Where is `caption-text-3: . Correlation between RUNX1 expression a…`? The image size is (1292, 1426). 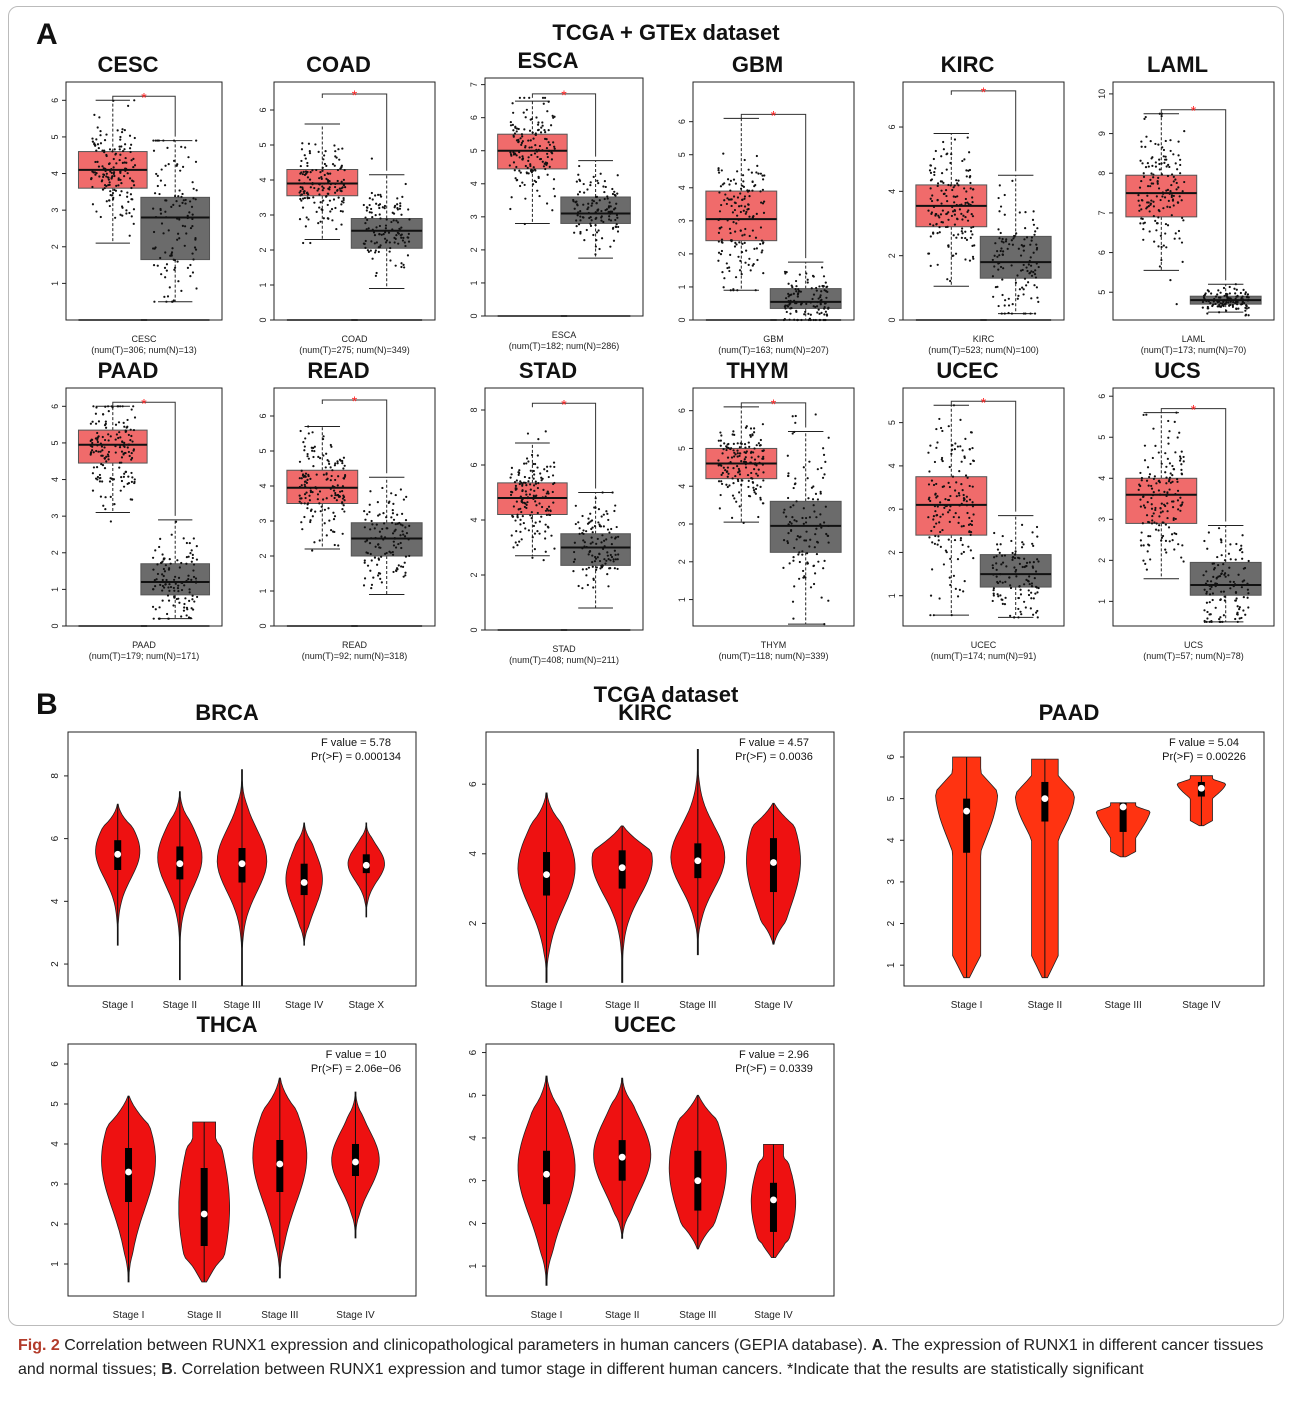 caption-text-3: . Correlation between RUNX1 expression a… is located at coordinates (658, 1369).